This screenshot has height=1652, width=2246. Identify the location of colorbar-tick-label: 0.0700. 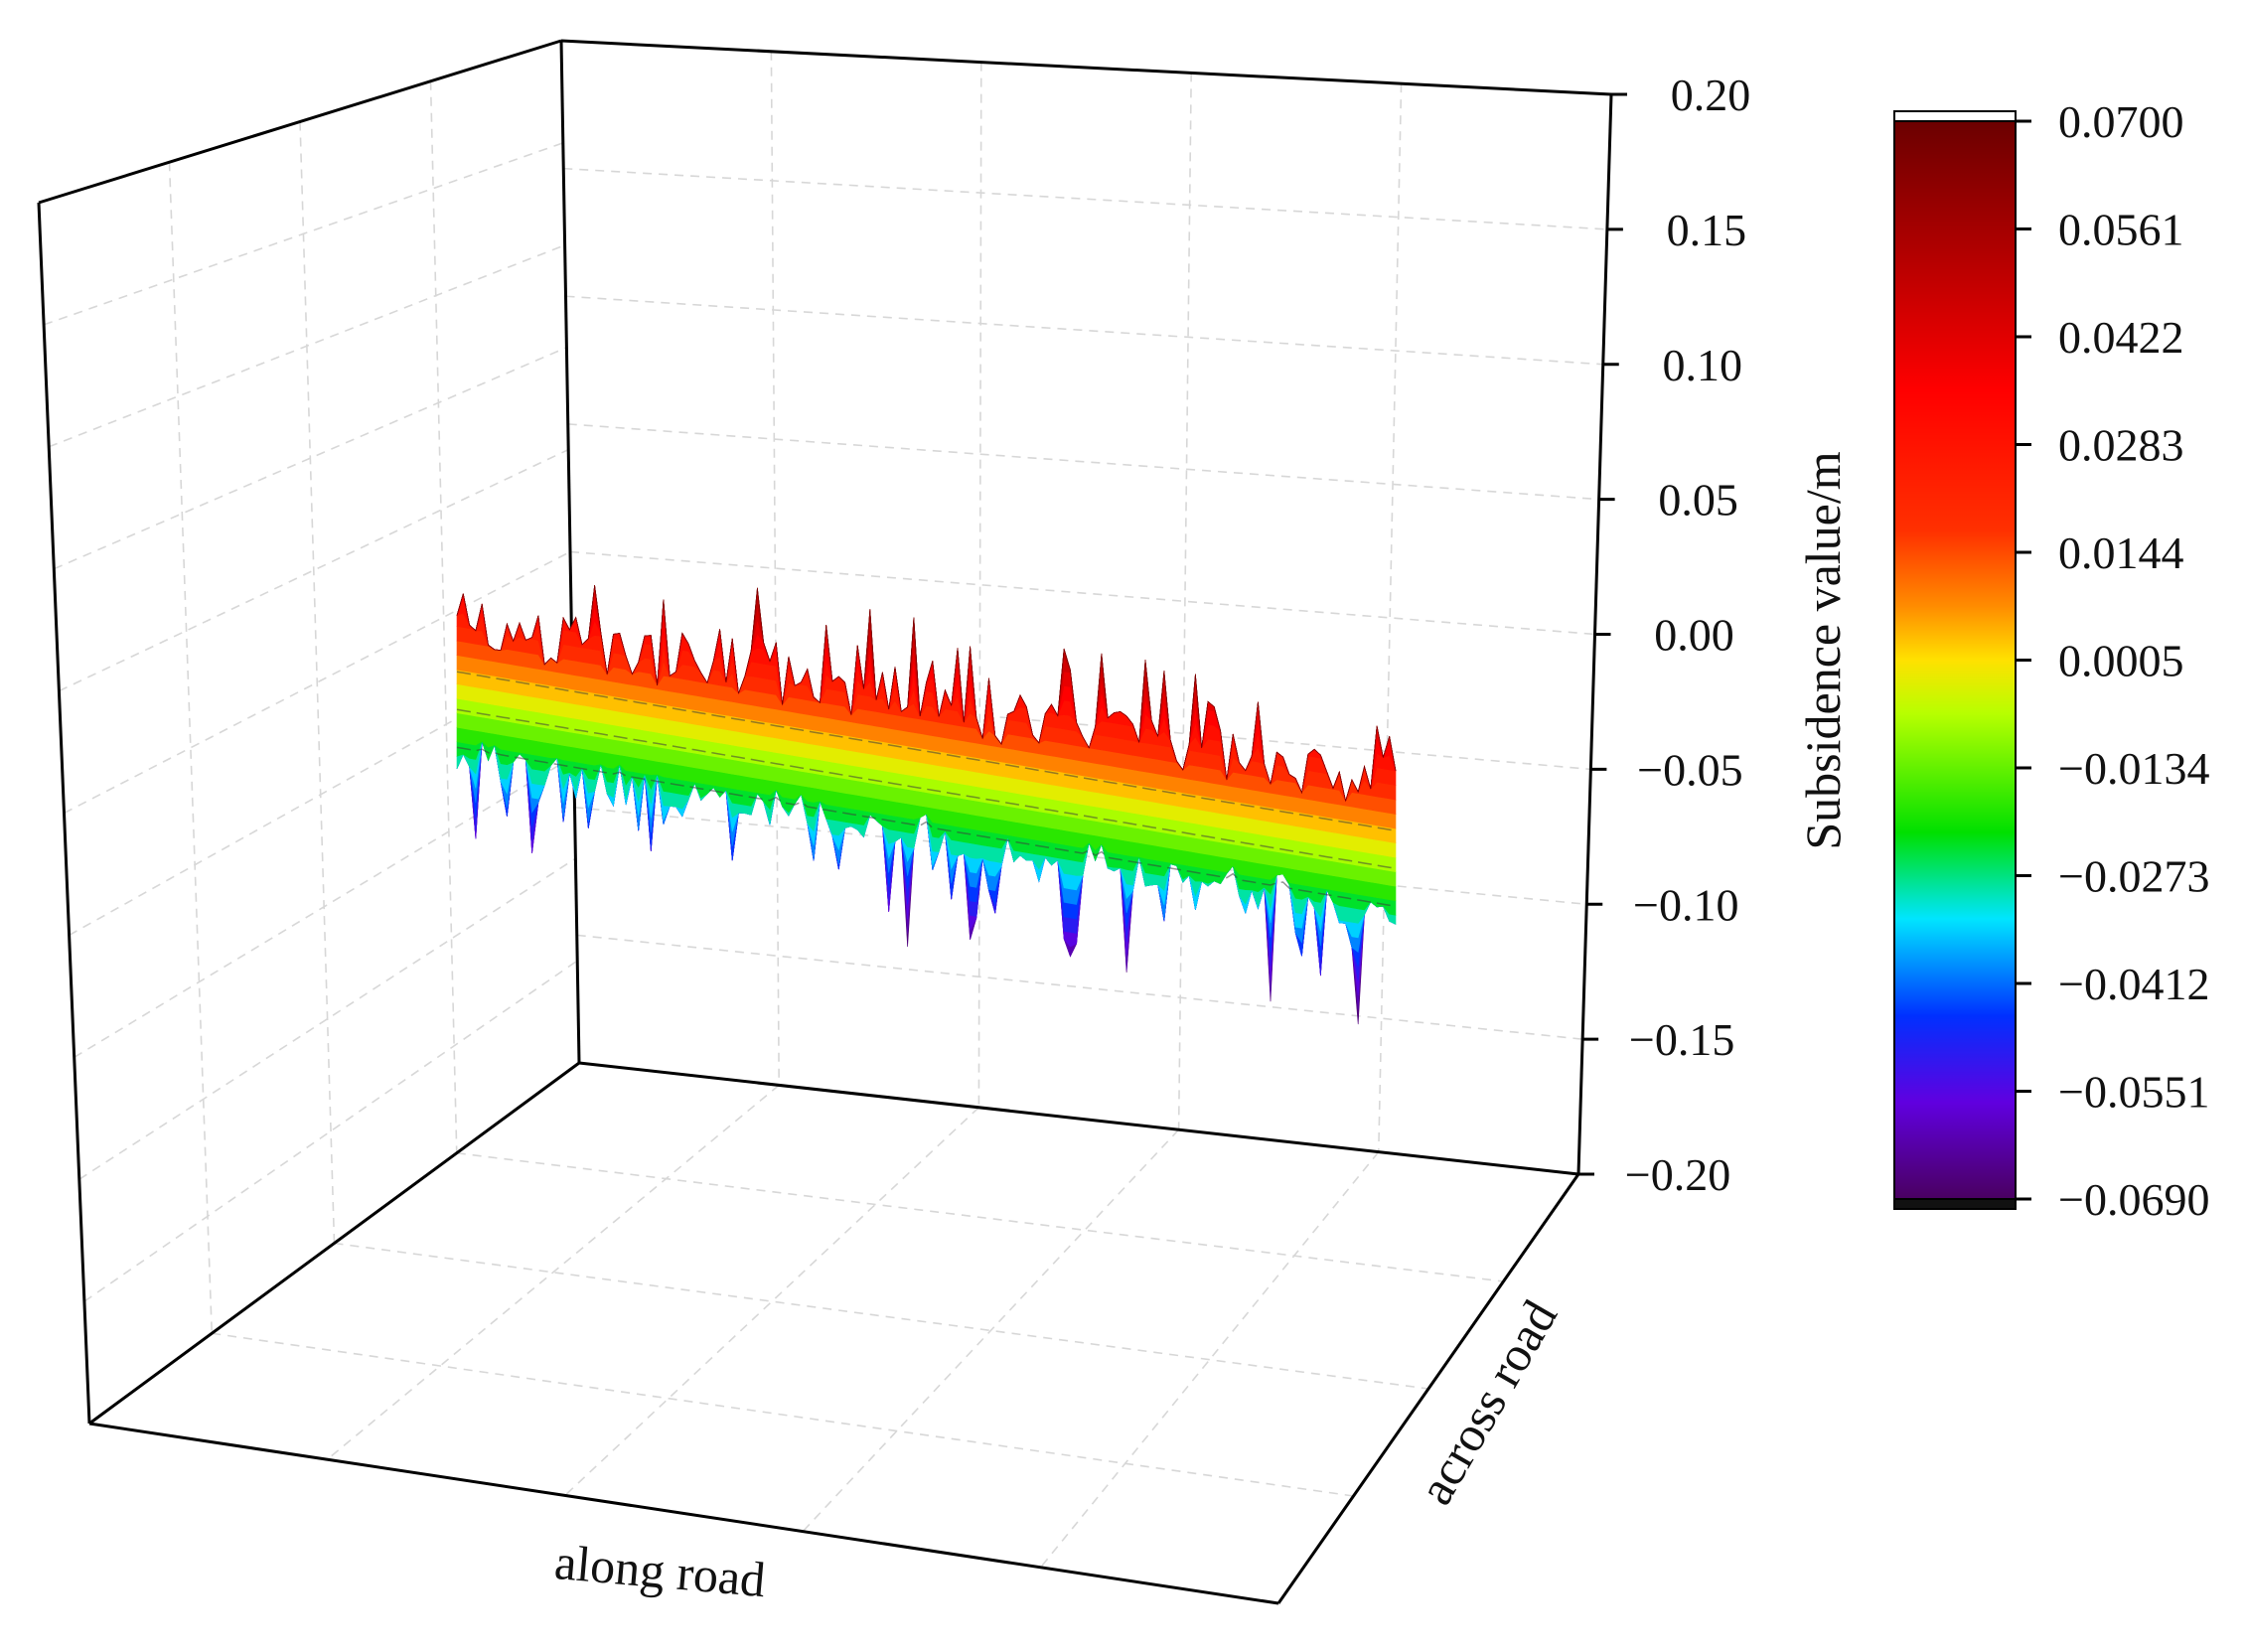
(2121, 121).